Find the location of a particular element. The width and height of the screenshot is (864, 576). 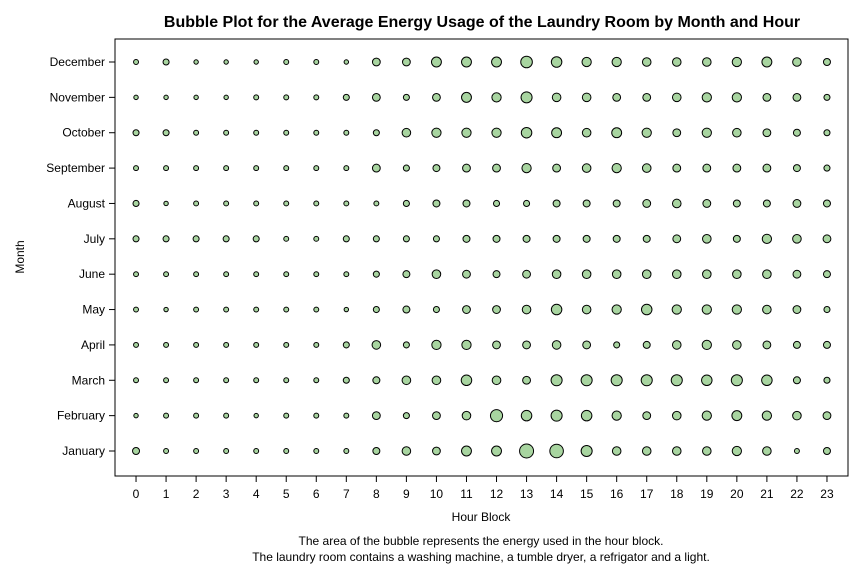

x-tick-label: 1 is located at coordinates (166, 494).